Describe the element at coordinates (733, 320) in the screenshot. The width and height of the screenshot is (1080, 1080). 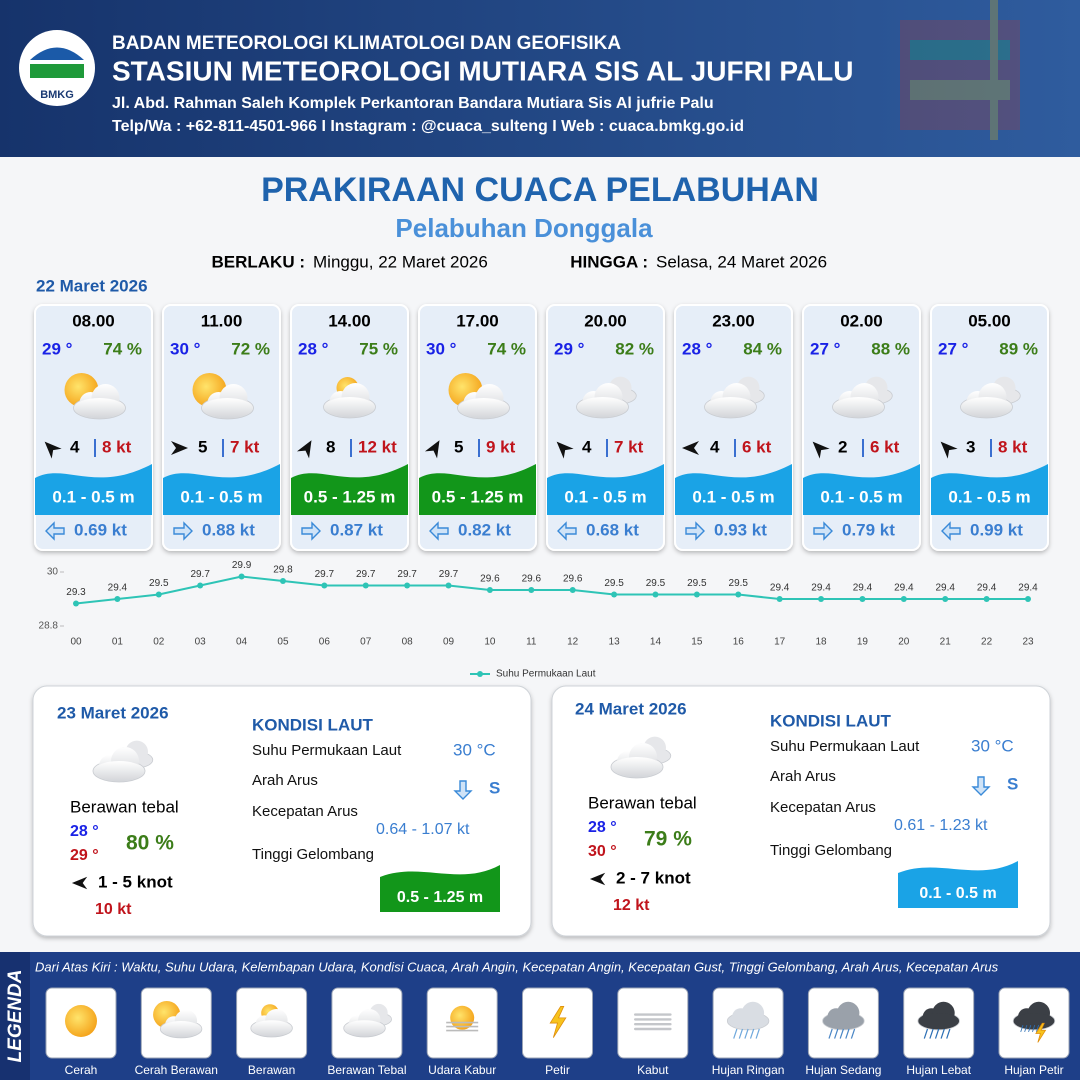
I see `time: 23.00` at that location.